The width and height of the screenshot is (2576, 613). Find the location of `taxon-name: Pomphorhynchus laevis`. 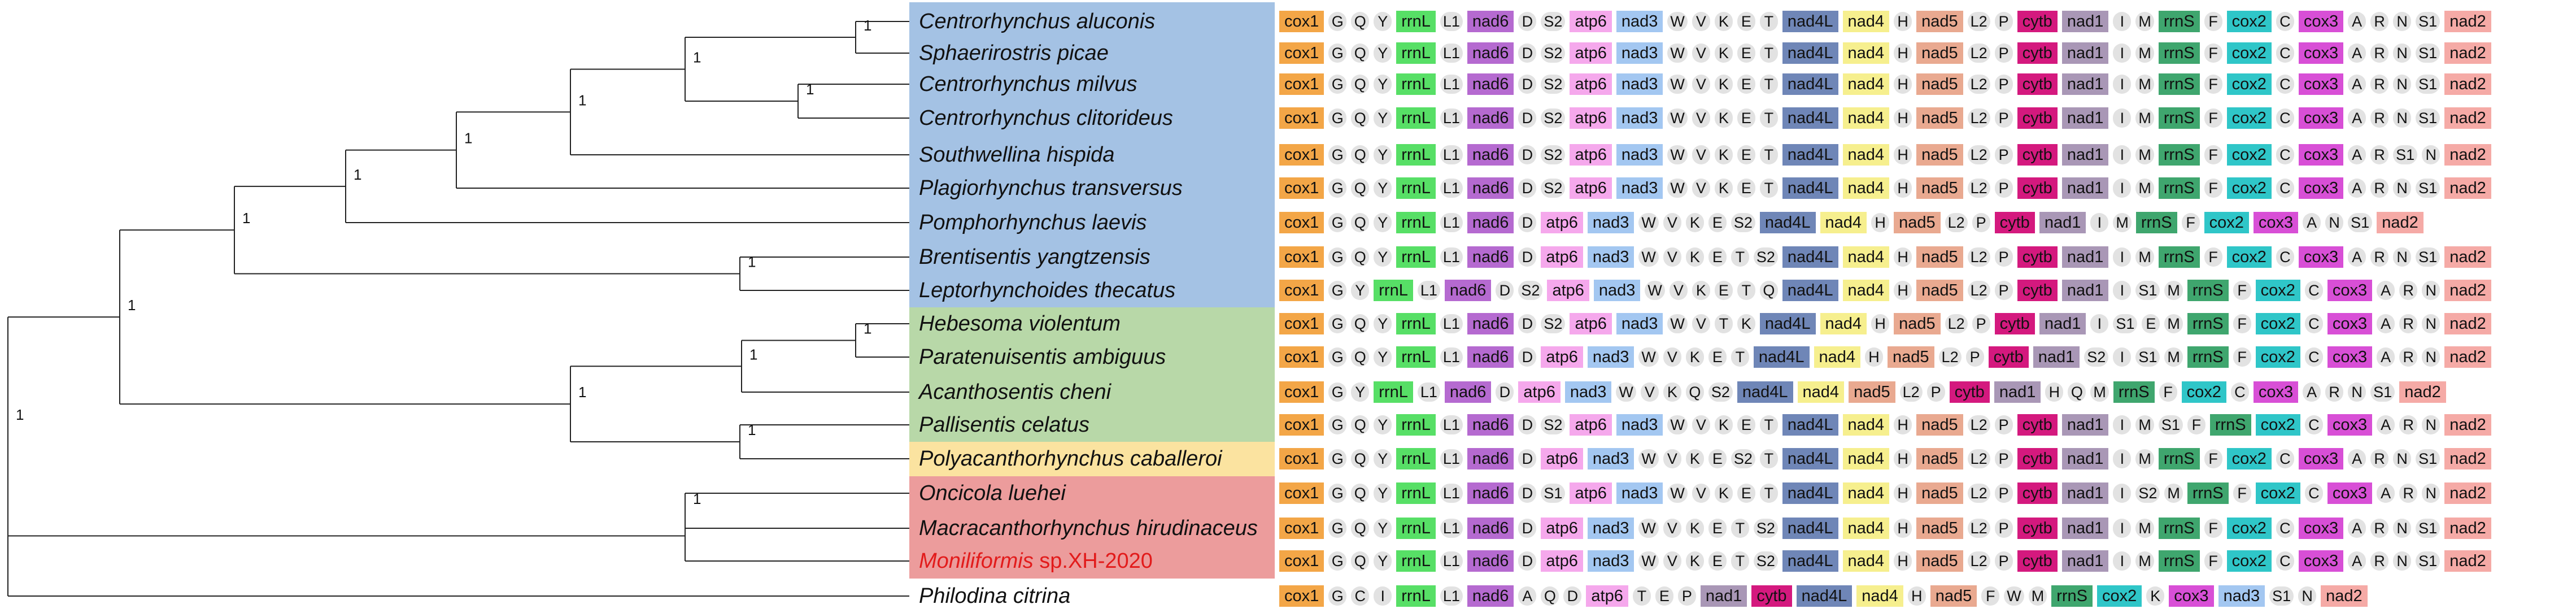

taxon-name: Pomphorhynchus laevis is located at coordinates (1033, 222).